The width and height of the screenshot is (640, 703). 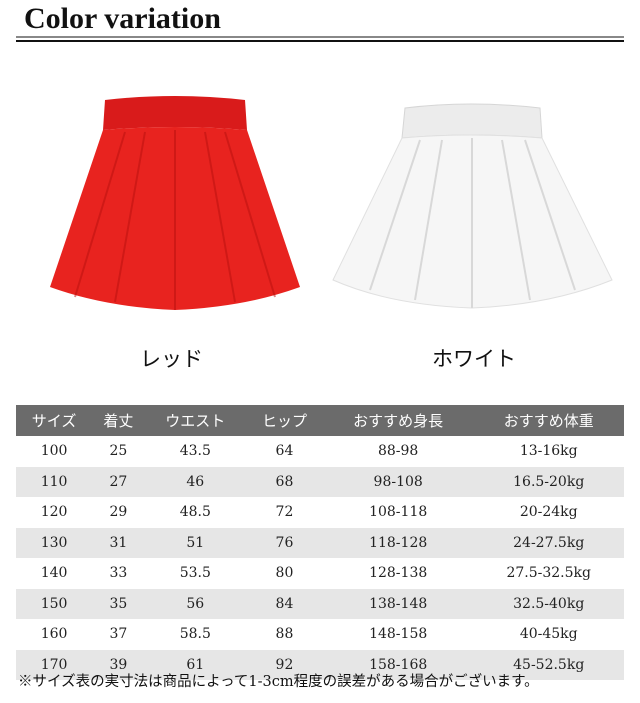 What do you see at coordinates (54, 512) in the screenshot?
I see `table-cell: 120` at bounding box center [54, 512].